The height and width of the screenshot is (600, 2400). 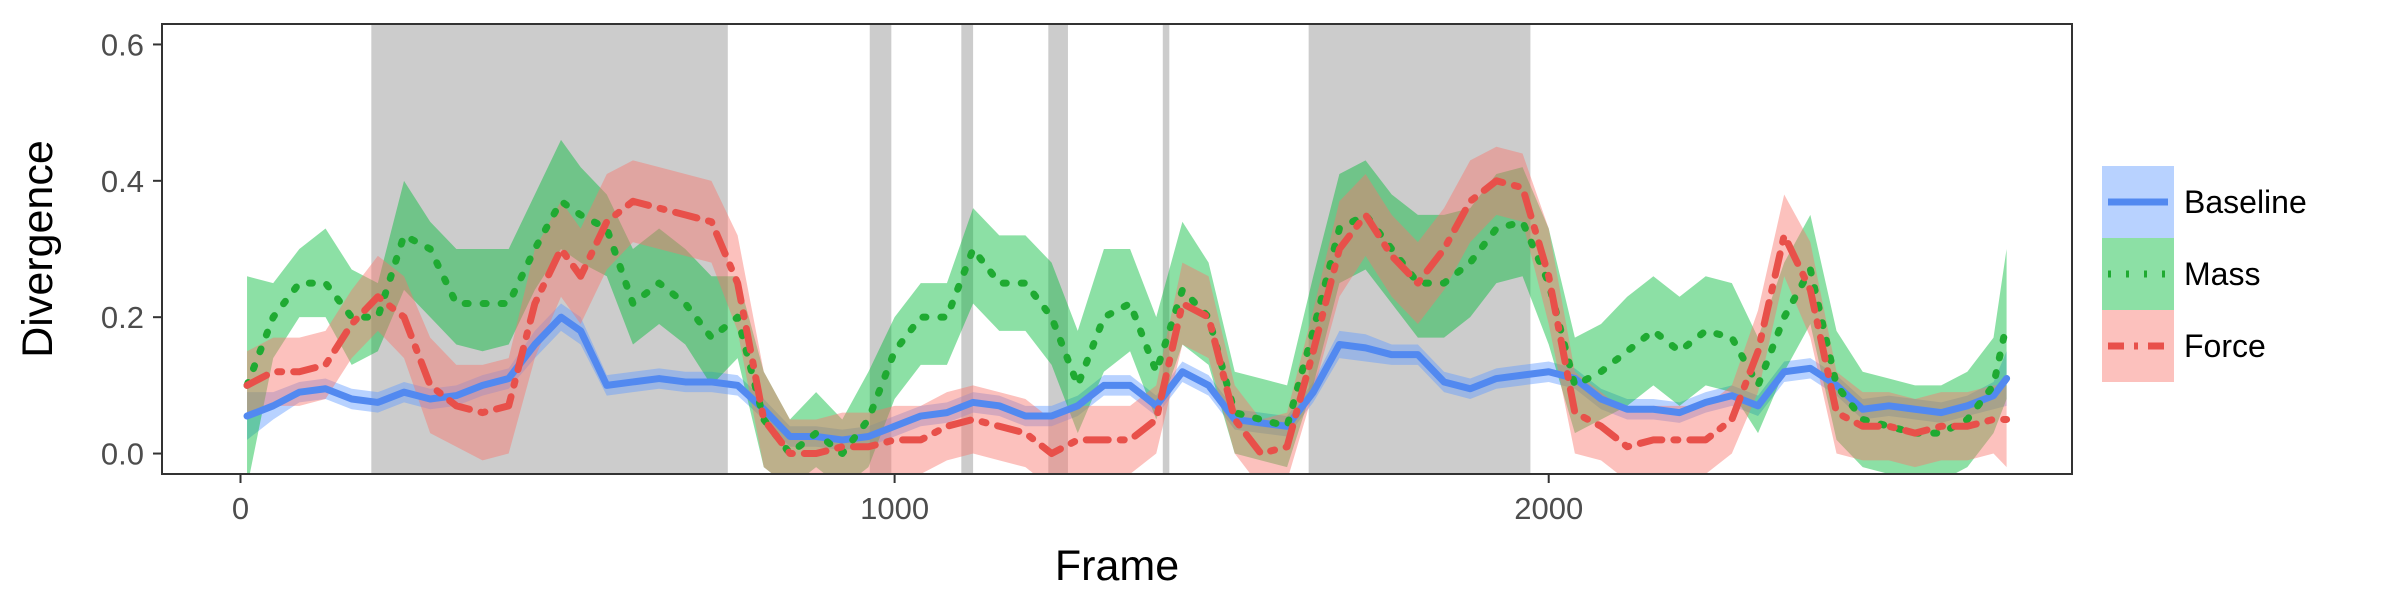 I want to click on y-axis-title: Divergence, so click(x=38, y=249).